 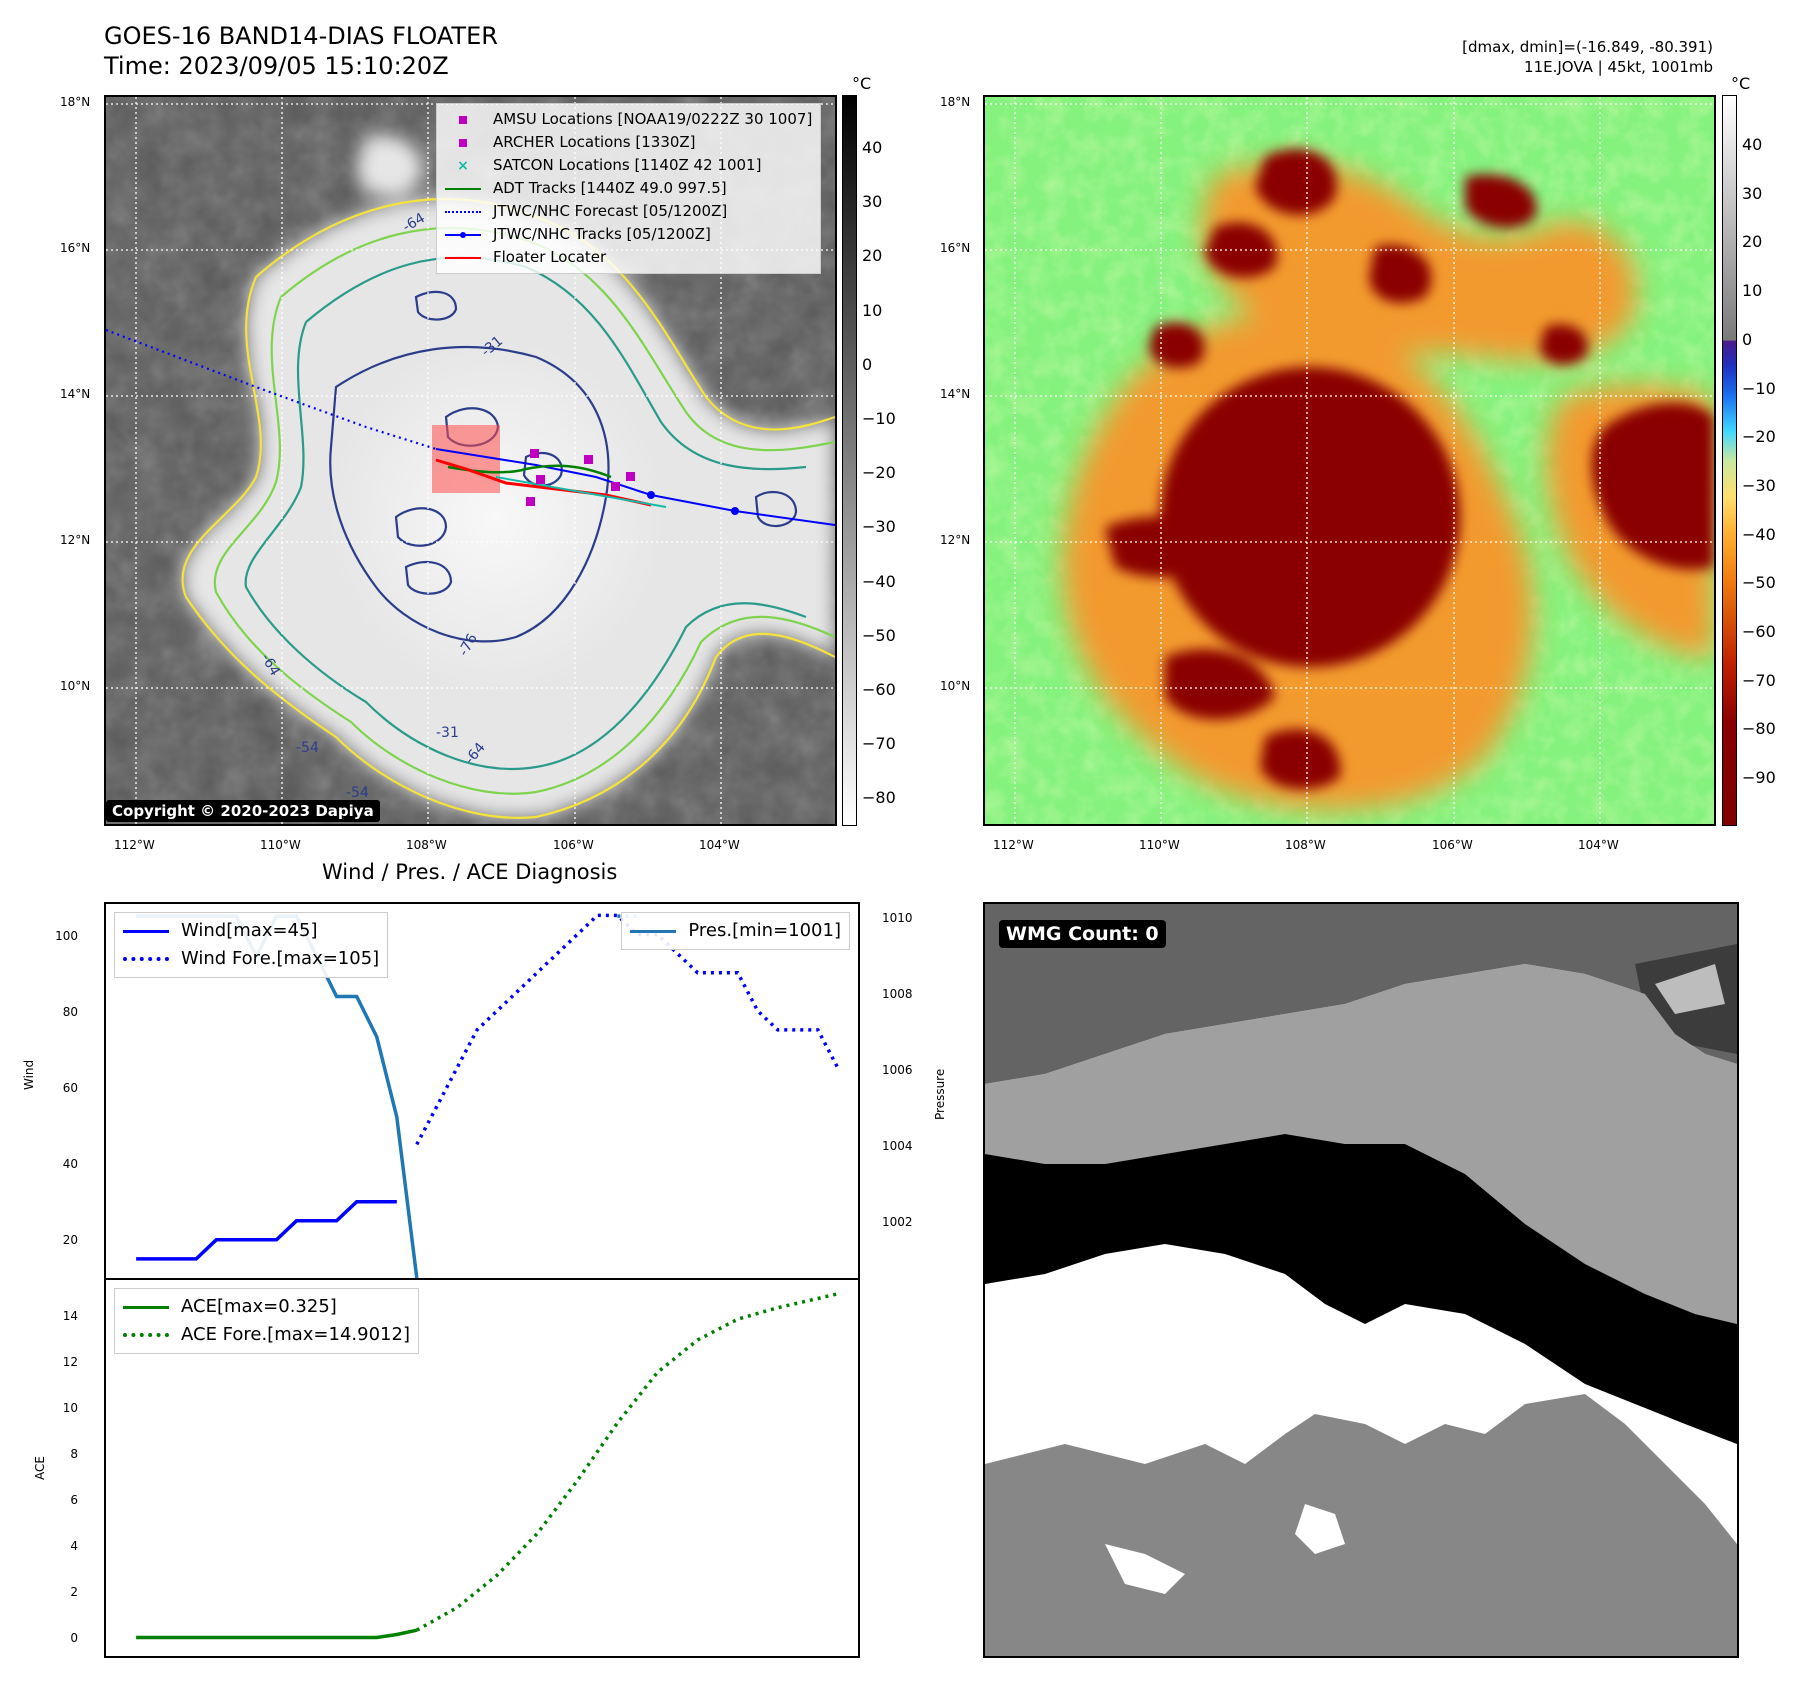 I want to click on pressure-axis-label: Pressure, so click(x=940, y=1094).